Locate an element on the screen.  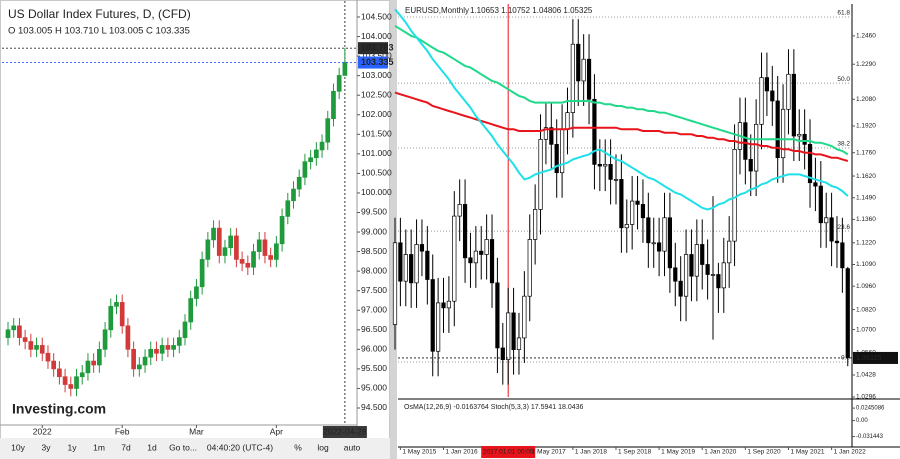
x-tick-label: Mar is located at coordinates (196, 431).